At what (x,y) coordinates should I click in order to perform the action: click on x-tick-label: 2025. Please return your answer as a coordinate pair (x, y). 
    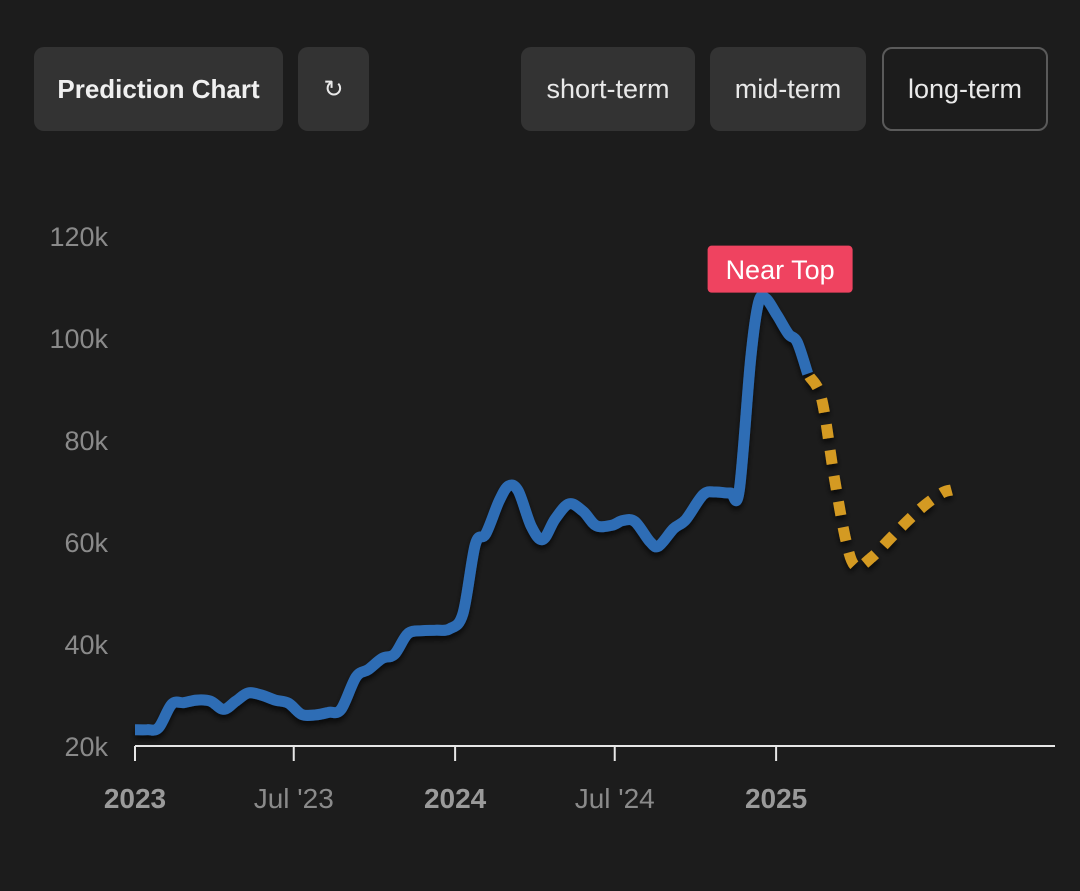
    Looking at the image, I should click on (776, 798).